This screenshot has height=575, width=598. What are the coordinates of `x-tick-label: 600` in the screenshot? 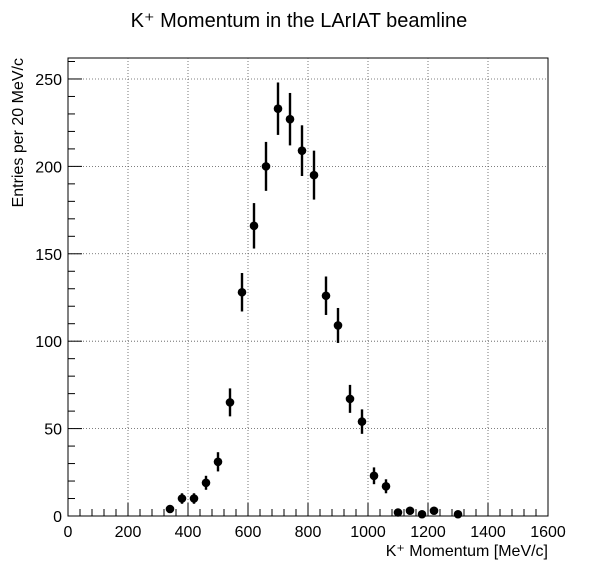 It's located at (248, 532).